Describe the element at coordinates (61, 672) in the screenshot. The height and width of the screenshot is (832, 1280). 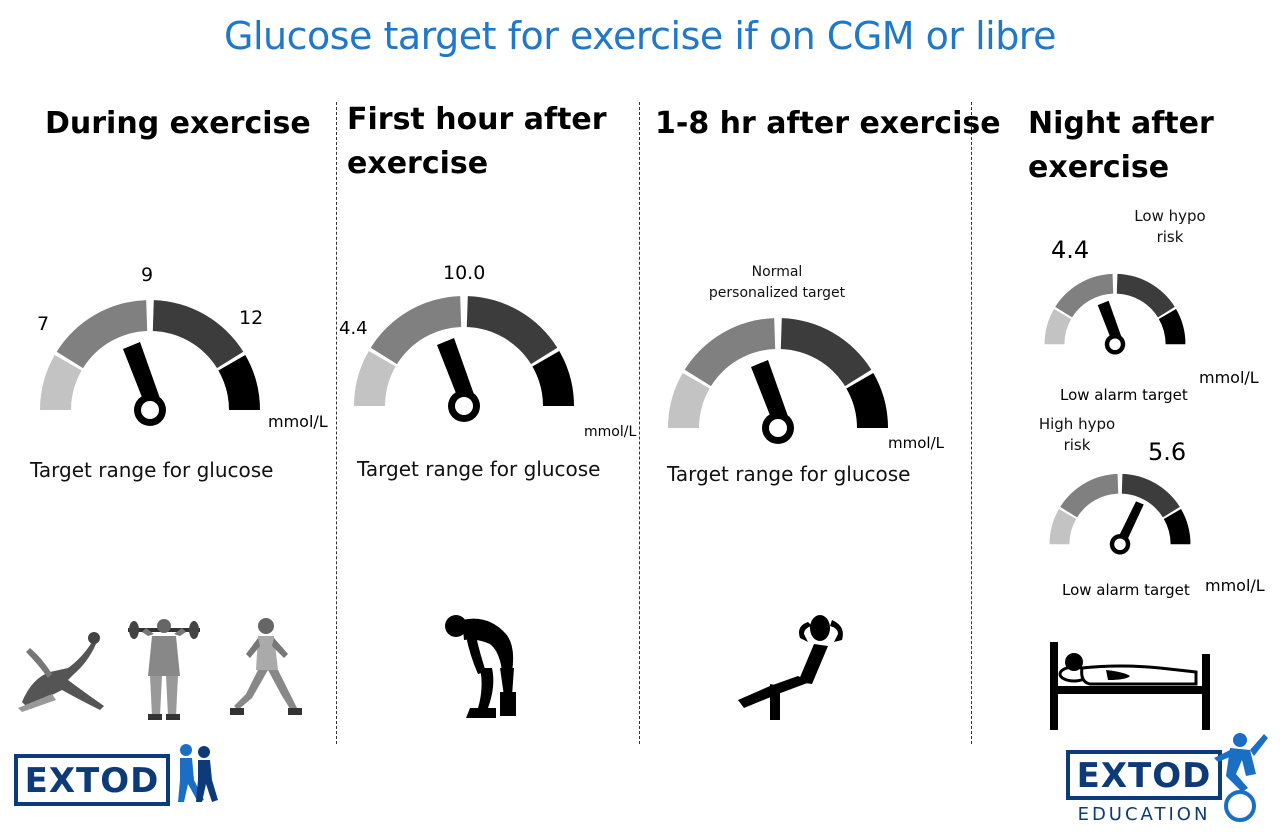
I see `stretching-figure-icon` at that location.